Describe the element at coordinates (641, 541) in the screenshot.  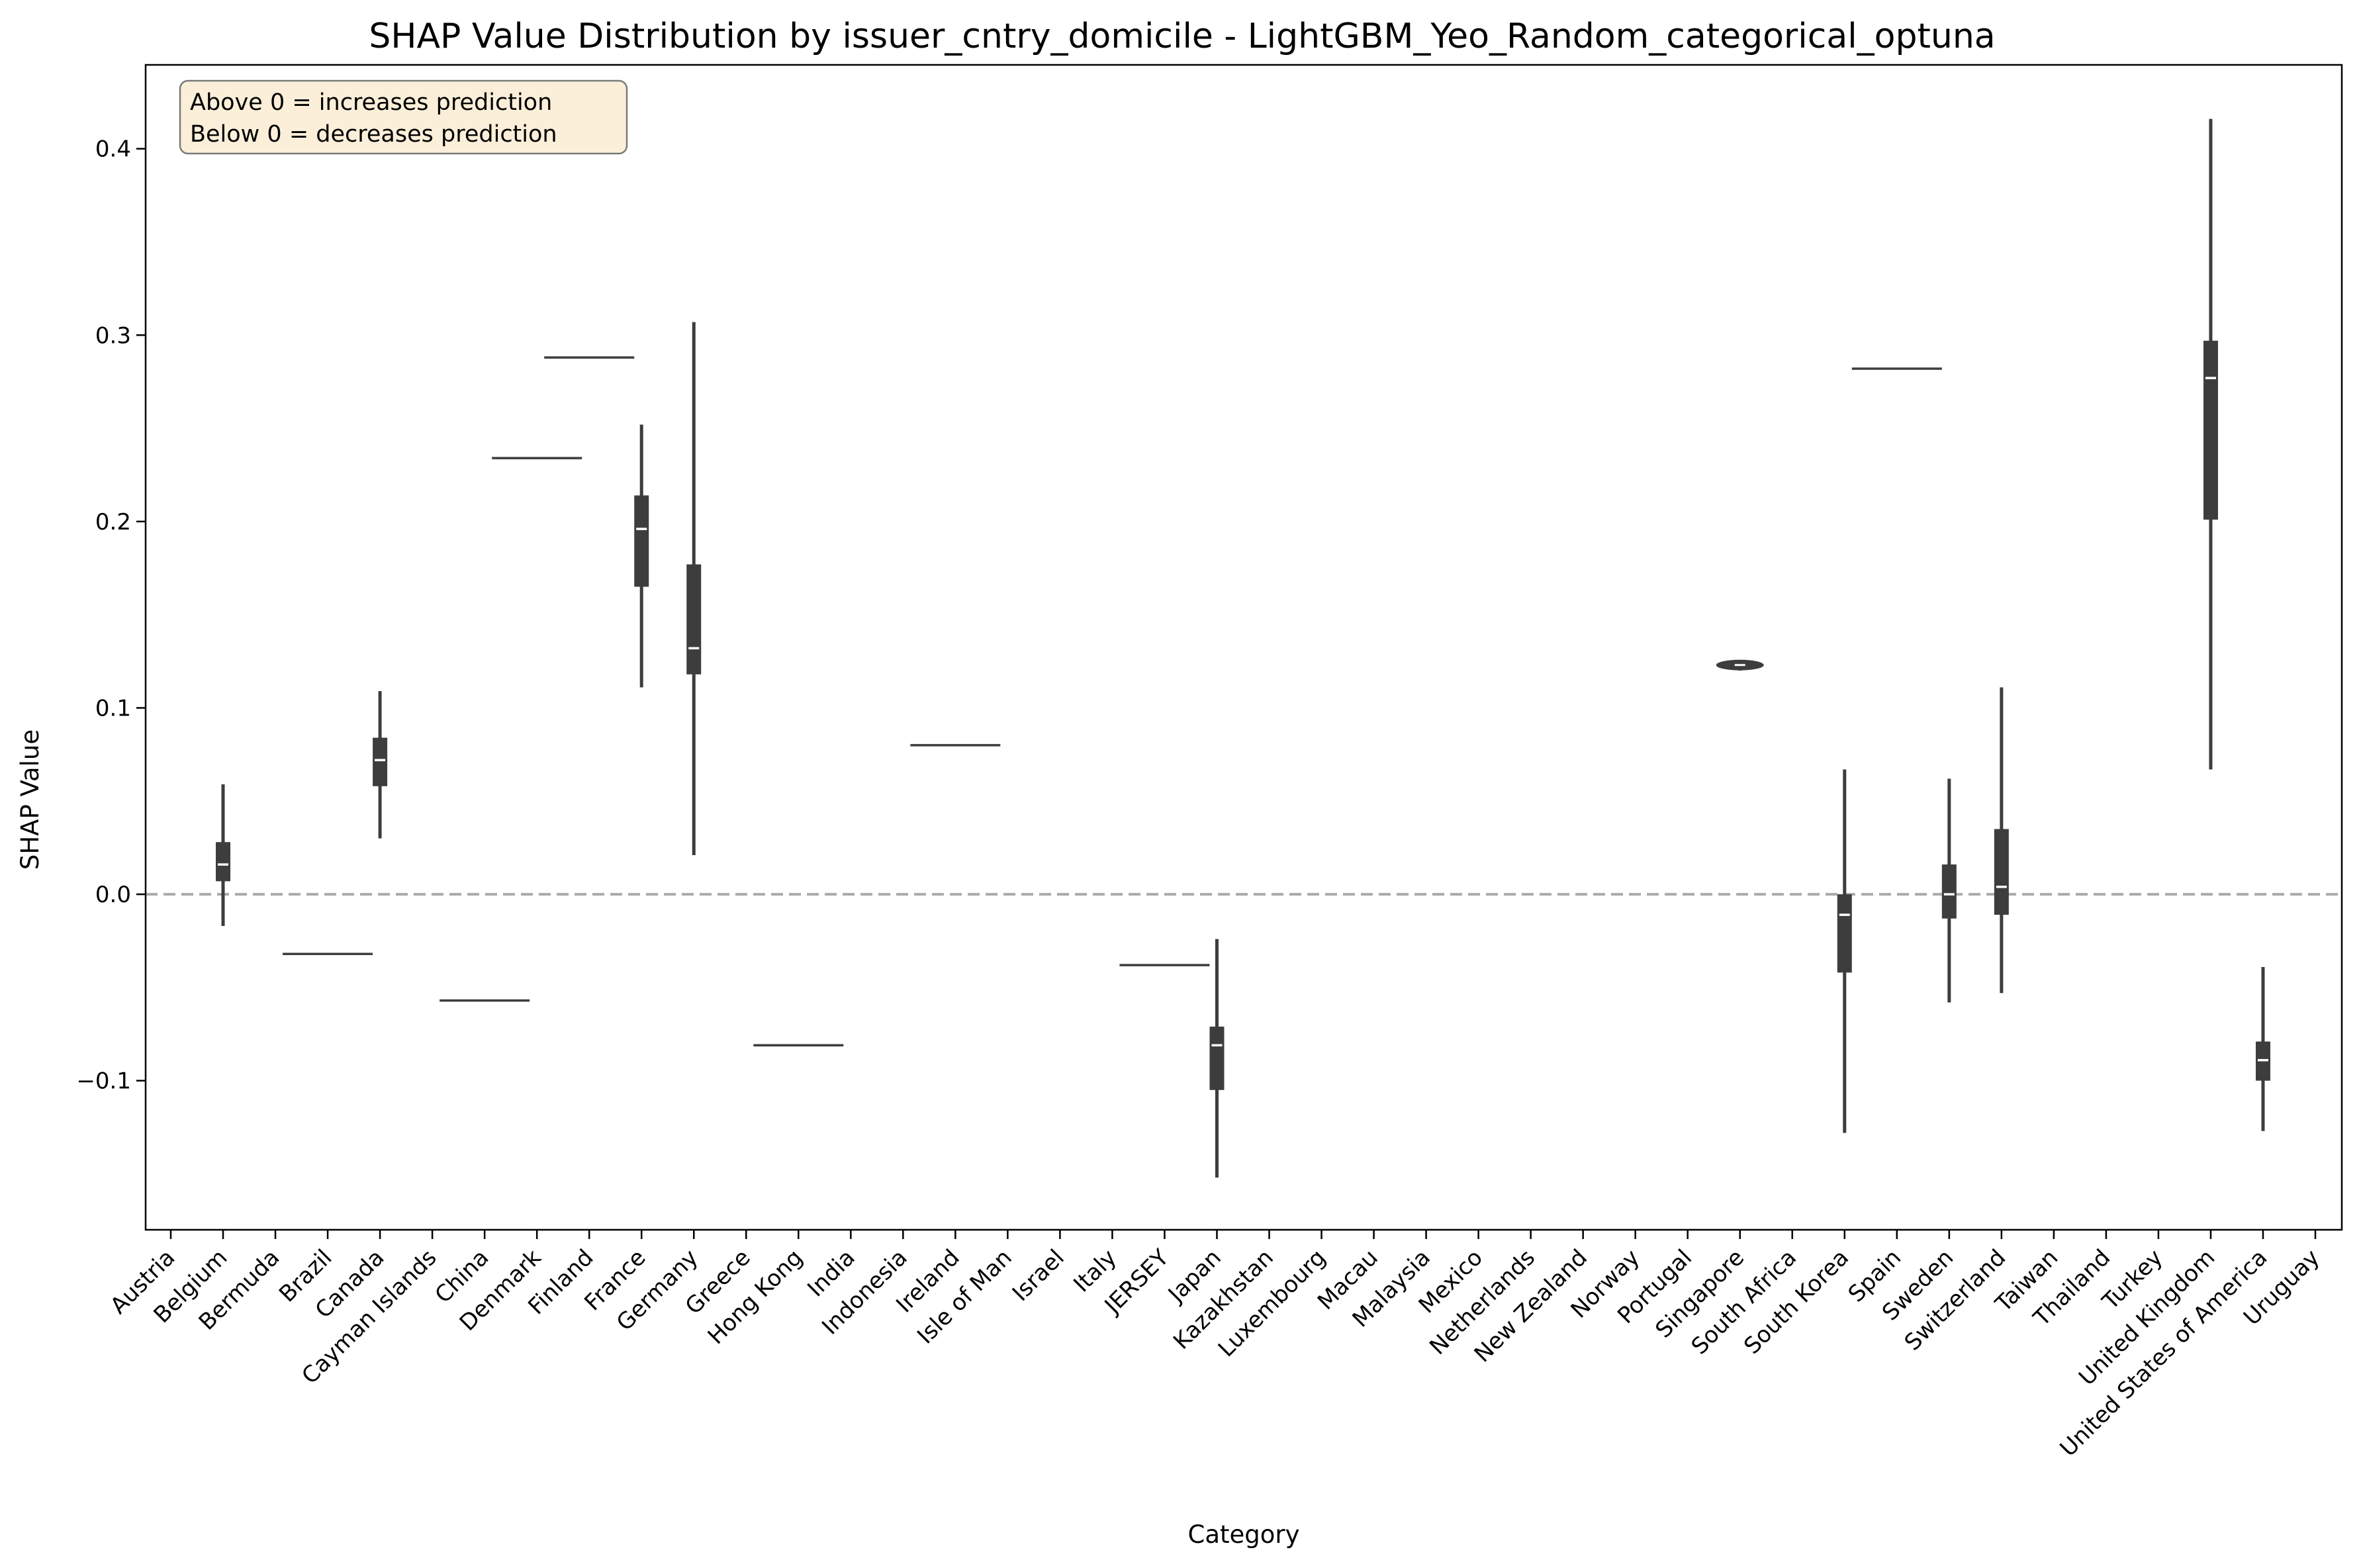
I see `violin-france-box` at that location.